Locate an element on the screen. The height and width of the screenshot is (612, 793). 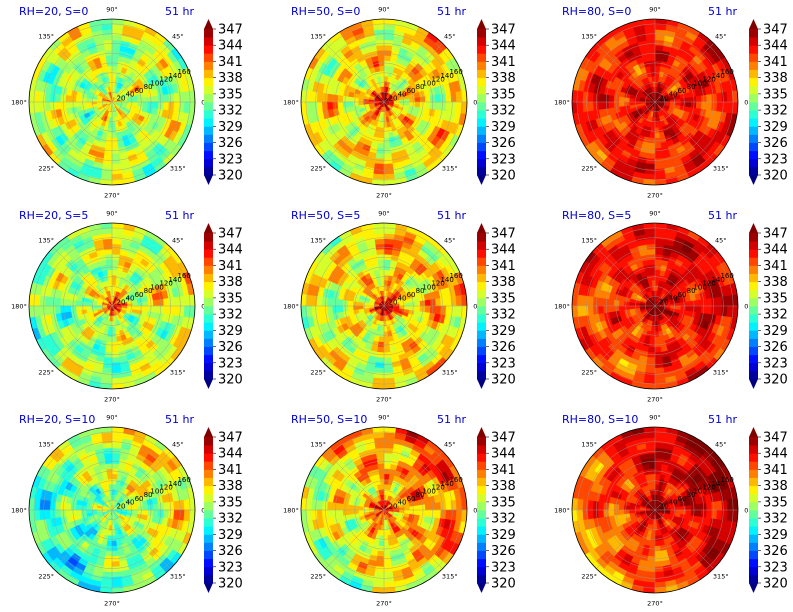
angle-tick-label: 90° is located at coordinates (384, 10).